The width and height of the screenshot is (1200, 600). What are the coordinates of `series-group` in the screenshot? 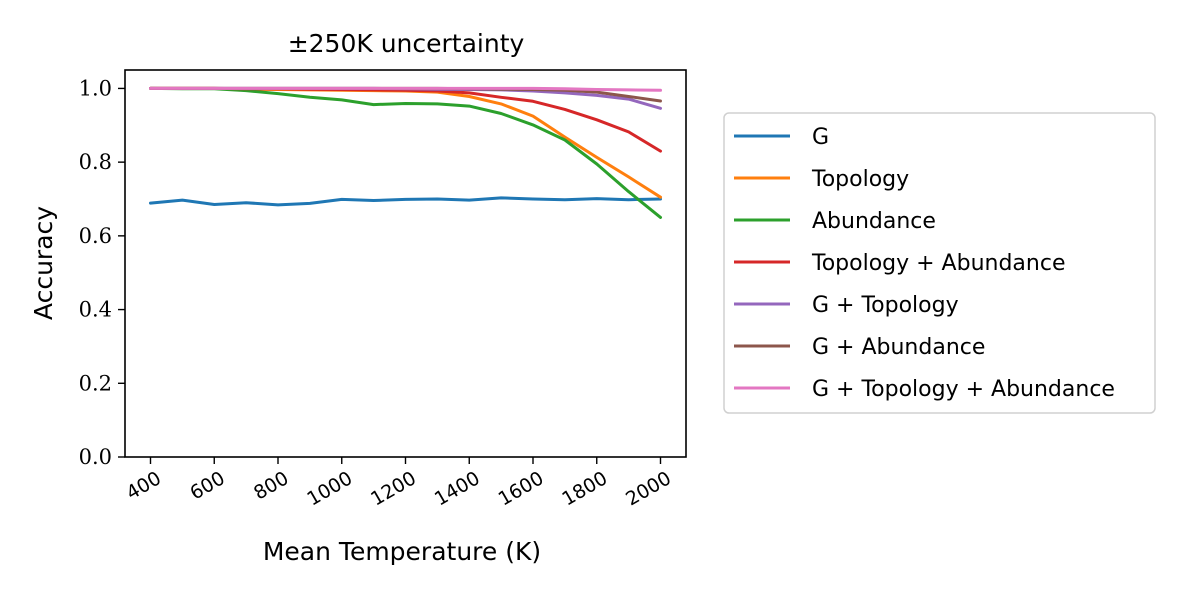 It's located at (405, 152).